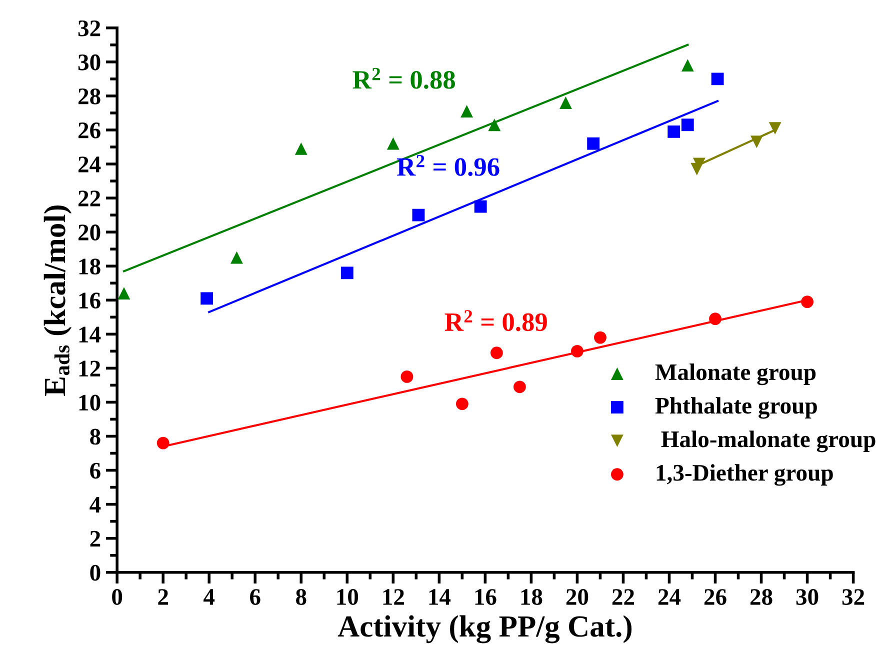  I want to click on y-tick-label: 16, so click(89, 300).